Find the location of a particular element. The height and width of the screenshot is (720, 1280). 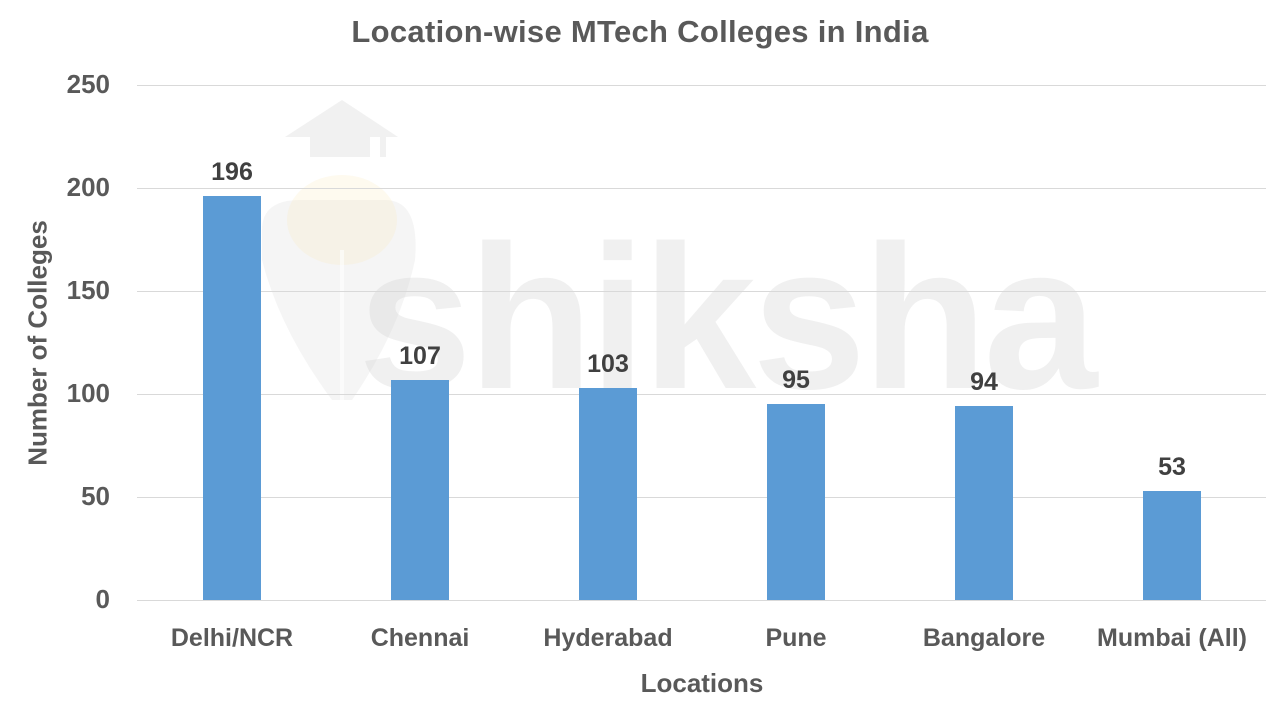

x-tick-label: Delhi/NCR is located at coordinates (232, 638).